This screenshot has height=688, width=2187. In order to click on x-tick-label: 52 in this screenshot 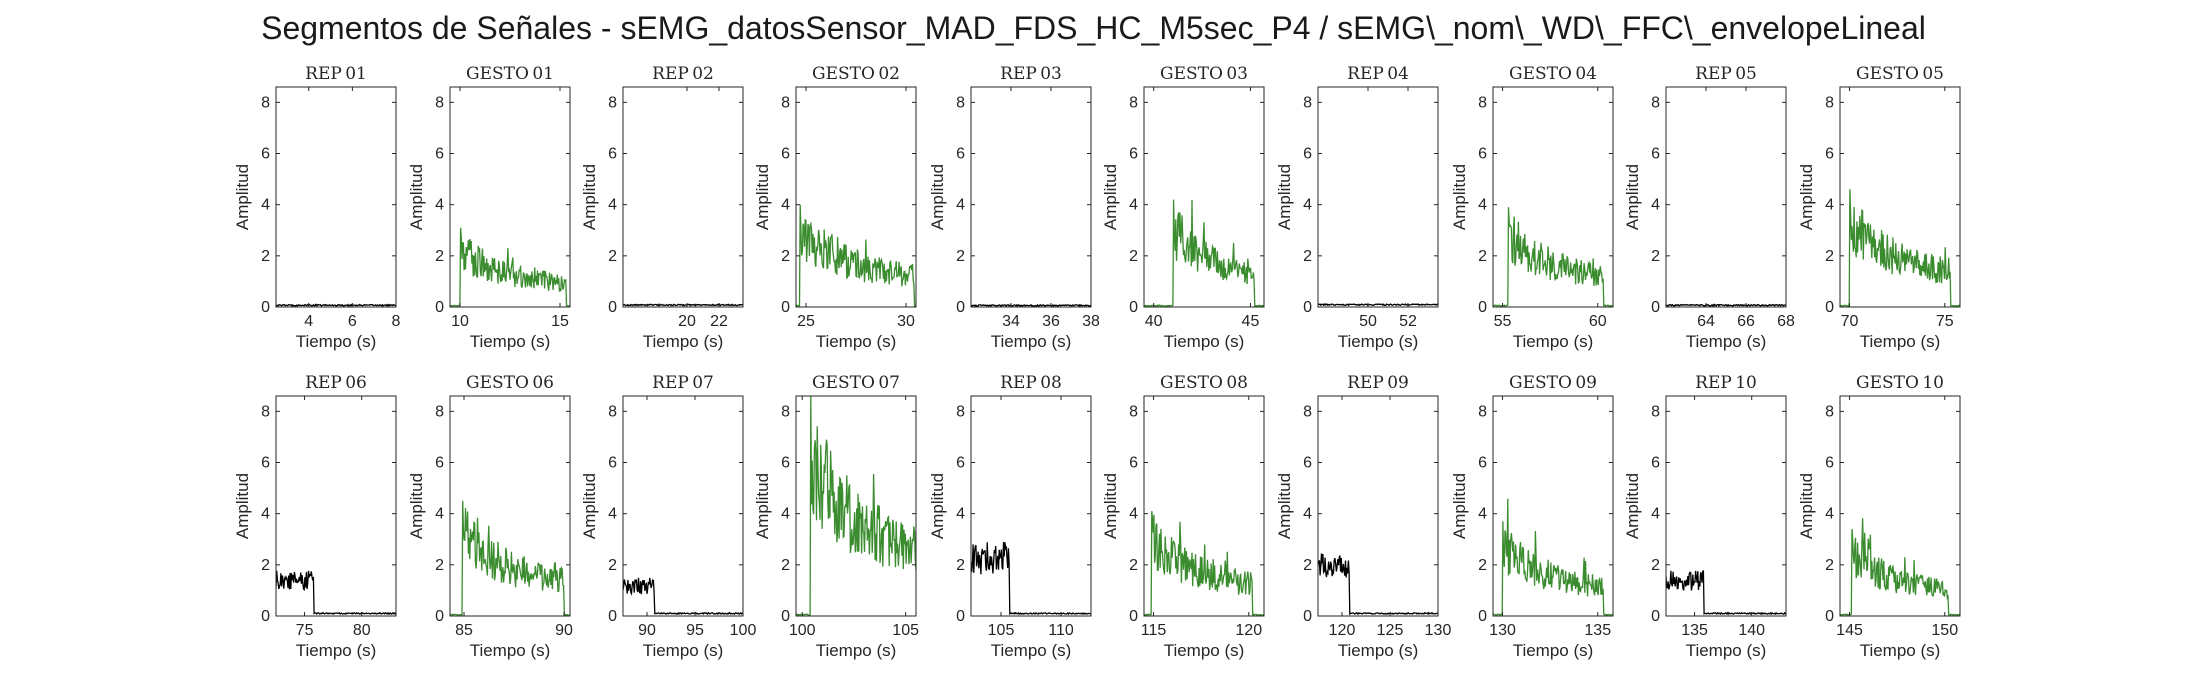, I will do `click(1408, 321)`.